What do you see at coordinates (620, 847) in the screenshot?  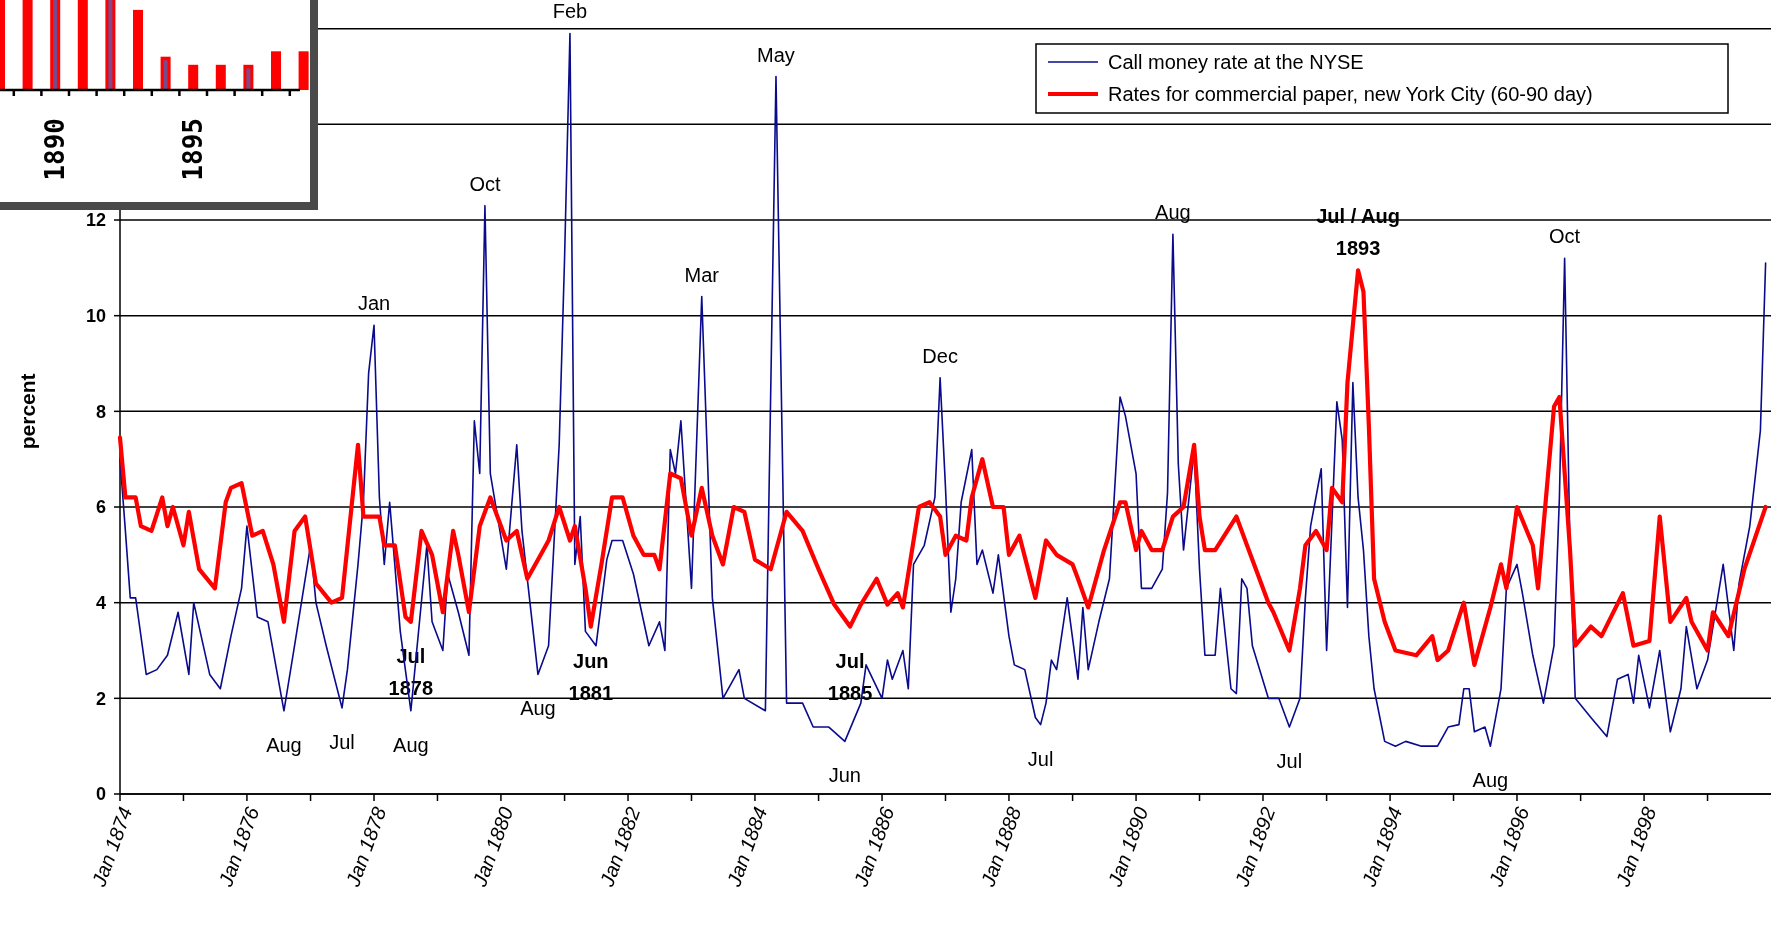 I see `x-tick-label: Jan 1882` at bounding box center [620, 847].